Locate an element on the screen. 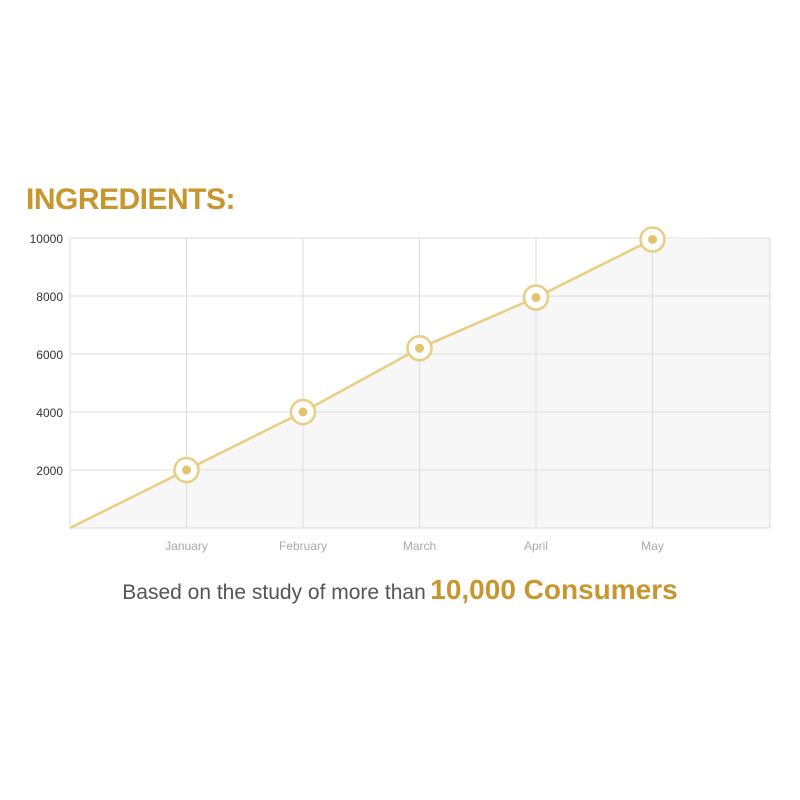  y-tick-label: 8000 is located at coordinates (49, 297).